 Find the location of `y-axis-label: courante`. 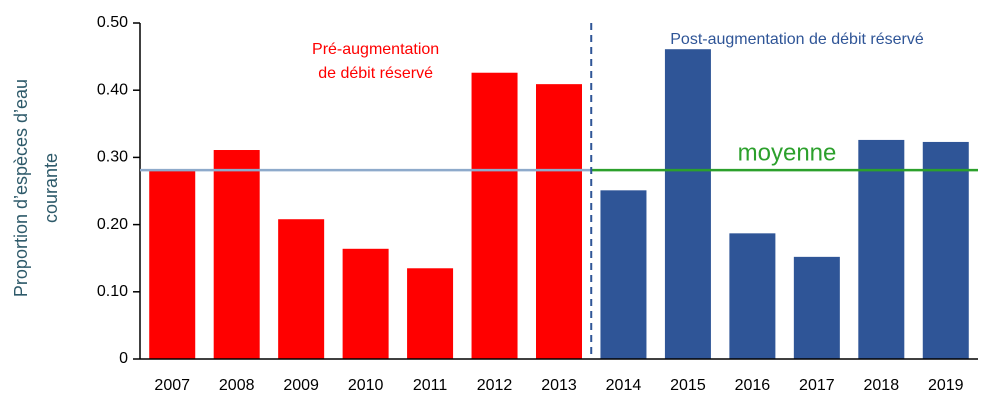

y-axis-label: courante is located at coordinates (51, 188).